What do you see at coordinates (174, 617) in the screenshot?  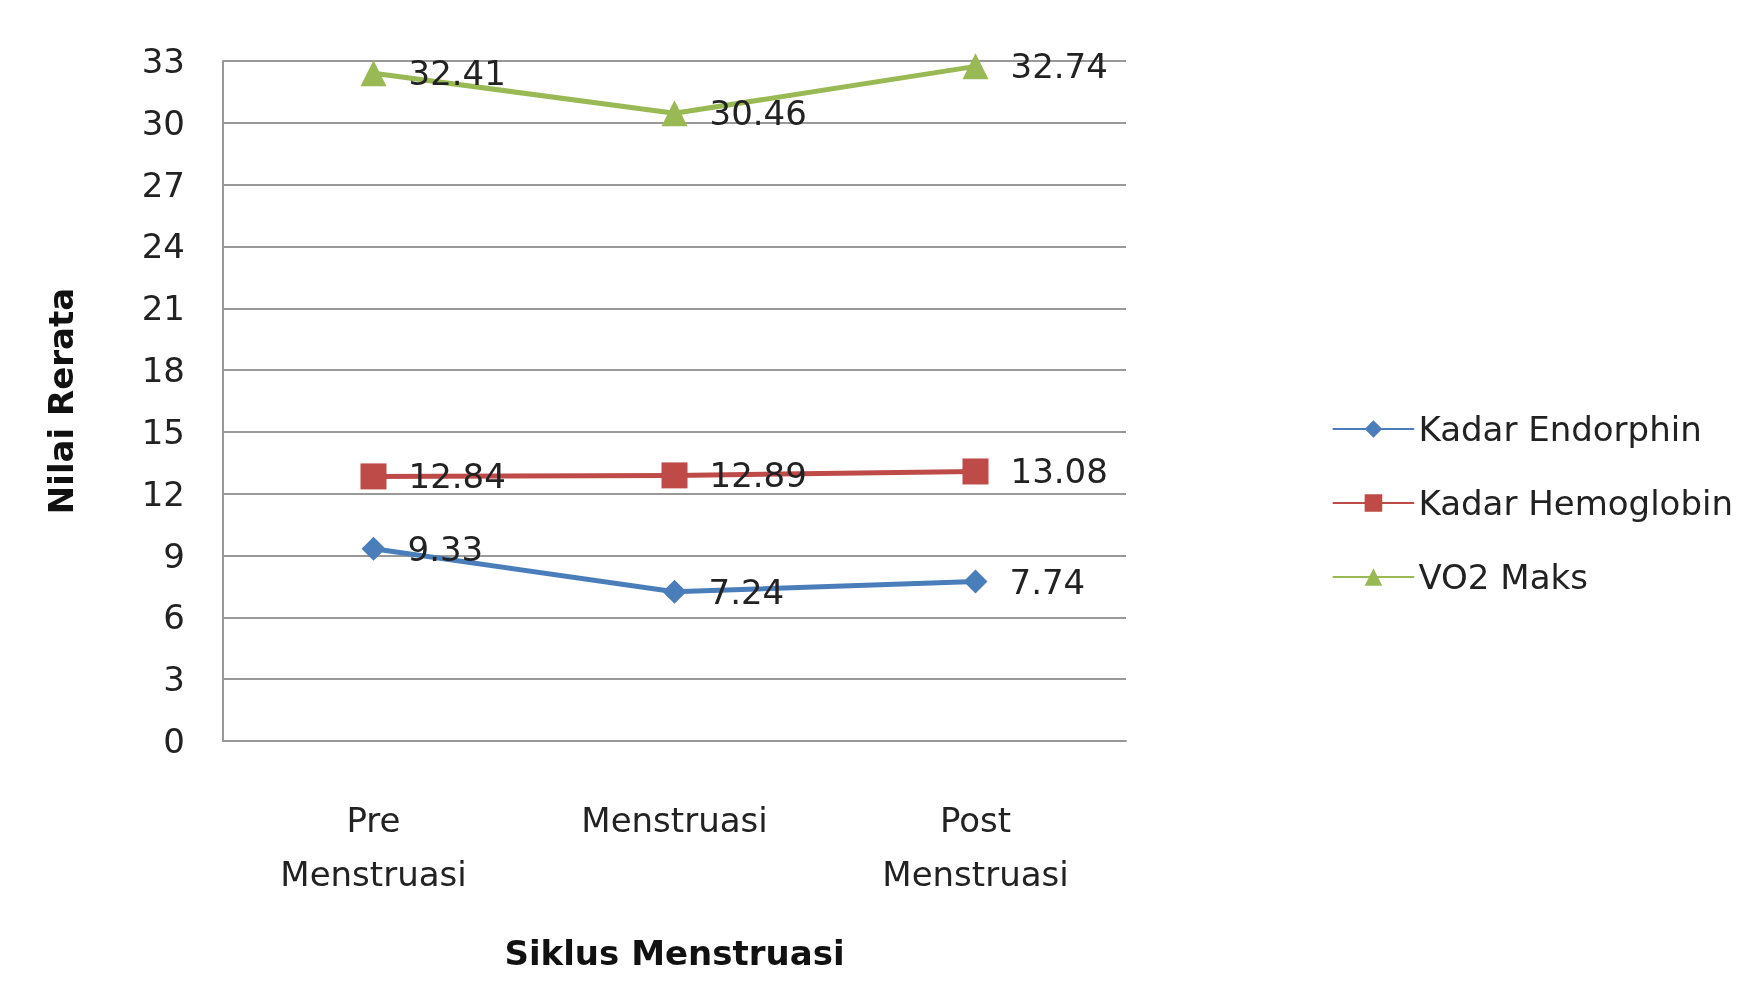 I see `y-tick-label: 6` at bounding box center [174, 617].